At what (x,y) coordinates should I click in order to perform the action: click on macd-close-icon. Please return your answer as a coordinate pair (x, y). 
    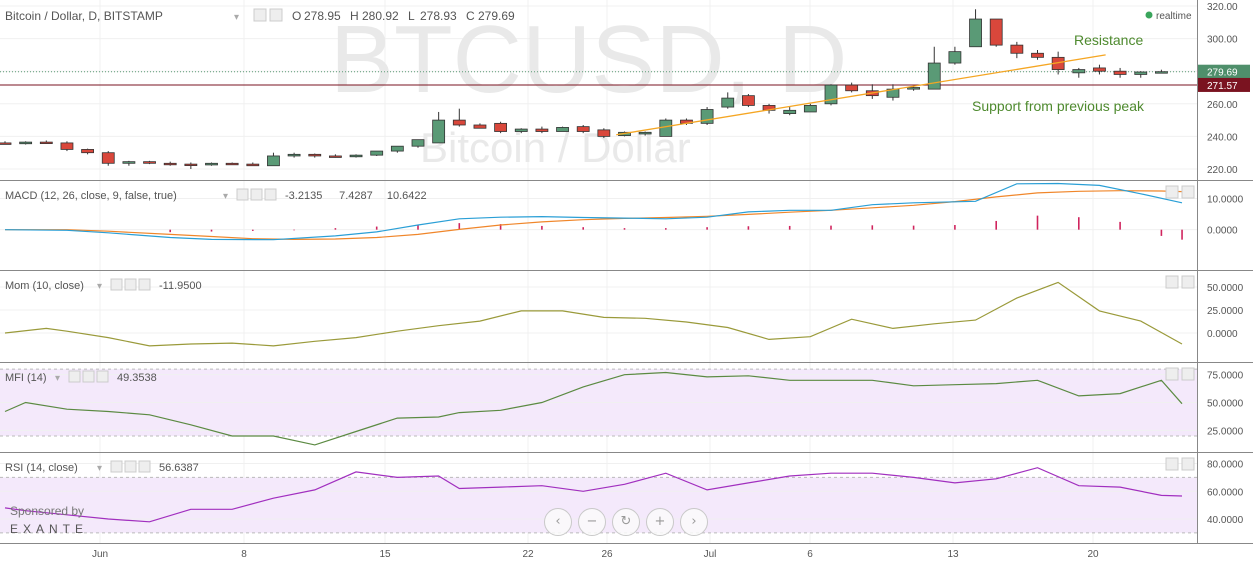
    Looking at the image, I should click on (270, 194).